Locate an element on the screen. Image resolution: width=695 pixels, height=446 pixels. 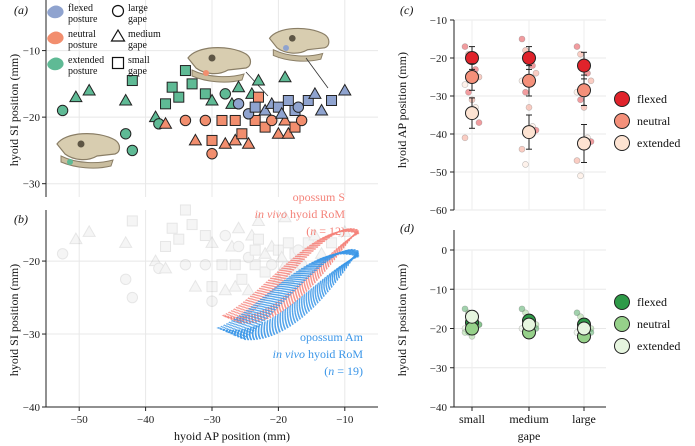
panel-d-label: (d) is located at coordinates (407, 228).